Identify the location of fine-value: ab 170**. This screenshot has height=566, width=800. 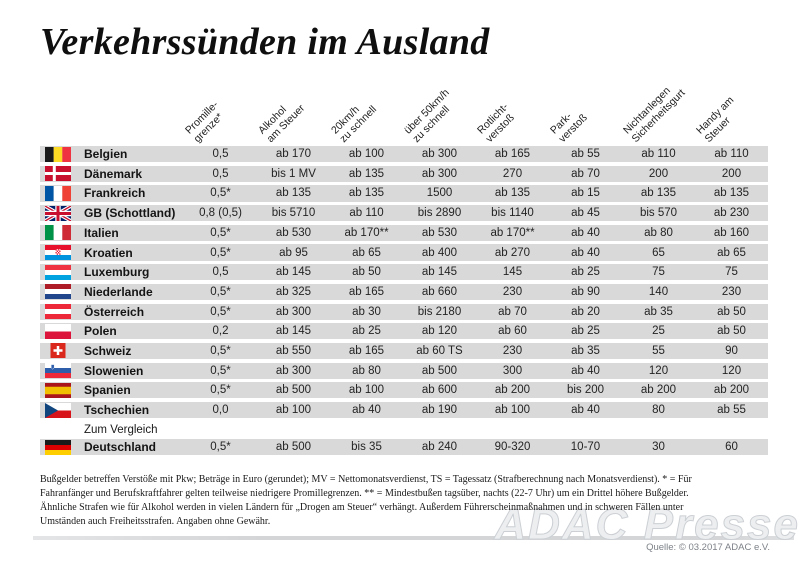
(366, 232).